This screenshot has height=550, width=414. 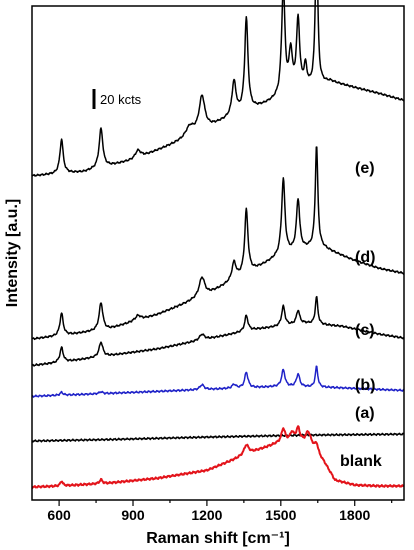 What do you see at coordinates (12, 253) in the screenshot?
I see `y-axis-title: Intensity [a.u.]` at bounding box center [12, 253].